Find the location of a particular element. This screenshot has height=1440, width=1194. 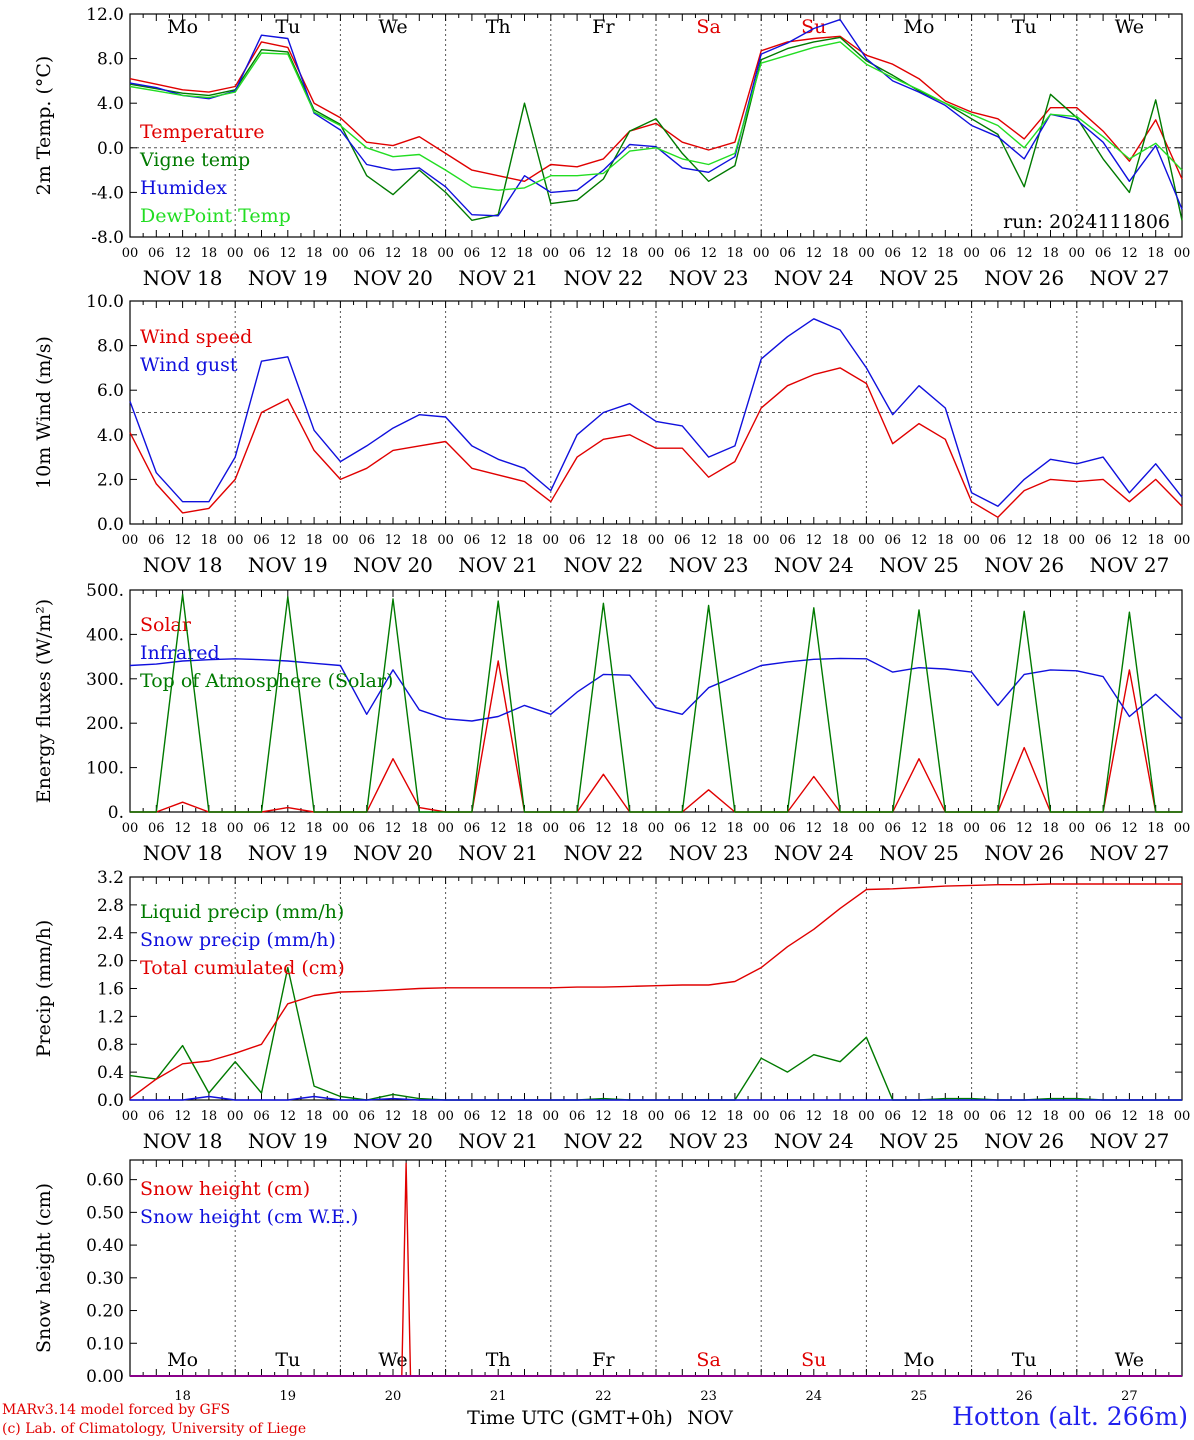

y-tick-label: 0.30 is located at coordinates (105, 1279).